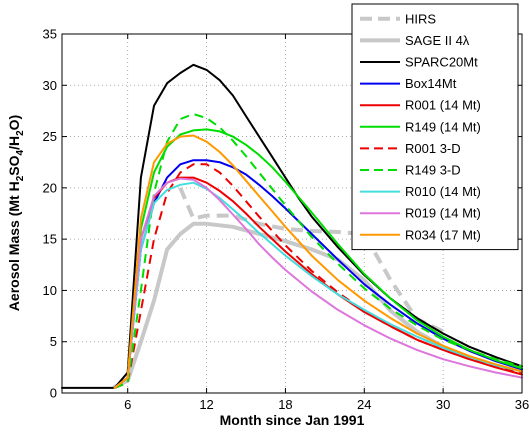 Image resolution: width=529 pixels, height=434 pixels. What do you see at coordinates (420, 18) in the screenshot?
I see `legend-label: HIRS` at bounding box center [420, 18].